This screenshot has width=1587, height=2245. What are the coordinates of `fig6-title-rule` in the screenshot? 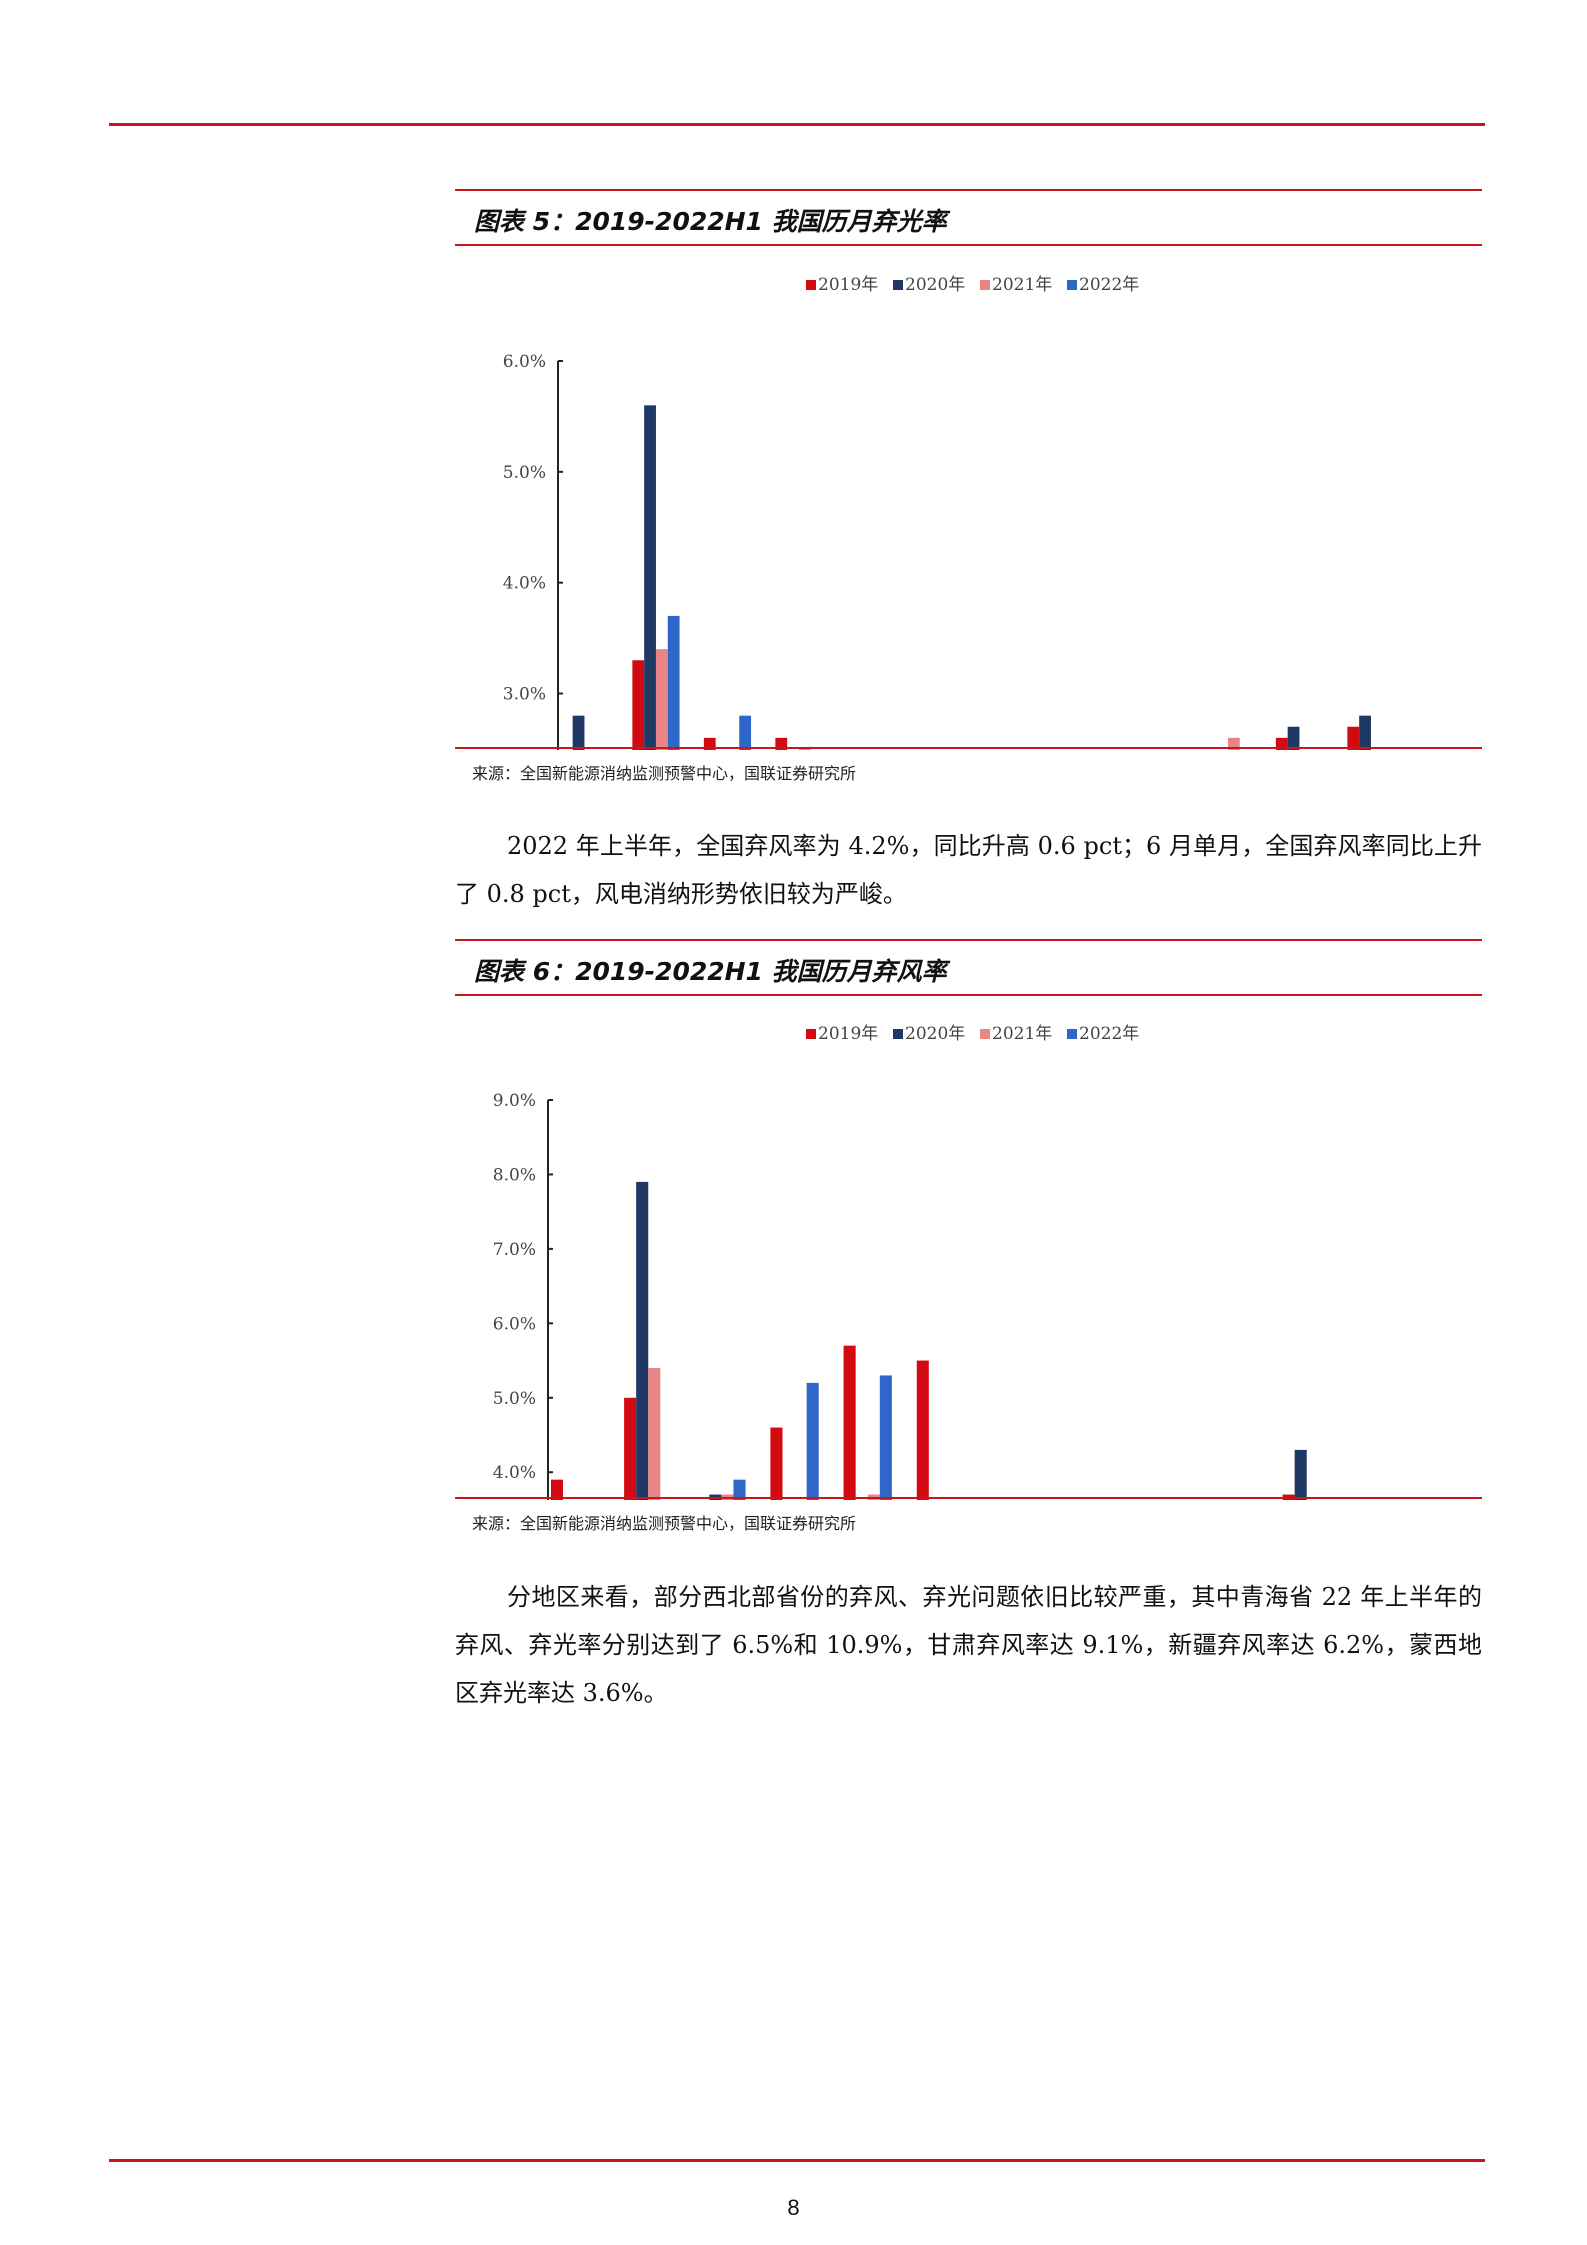 It's located at (968, 995).